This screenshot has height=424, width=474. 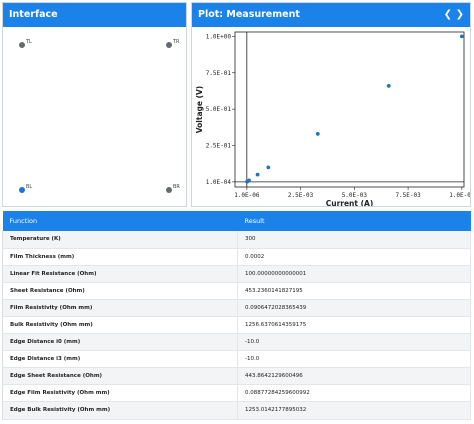 I want to click on contact-tr, so click(x=169, y=45).